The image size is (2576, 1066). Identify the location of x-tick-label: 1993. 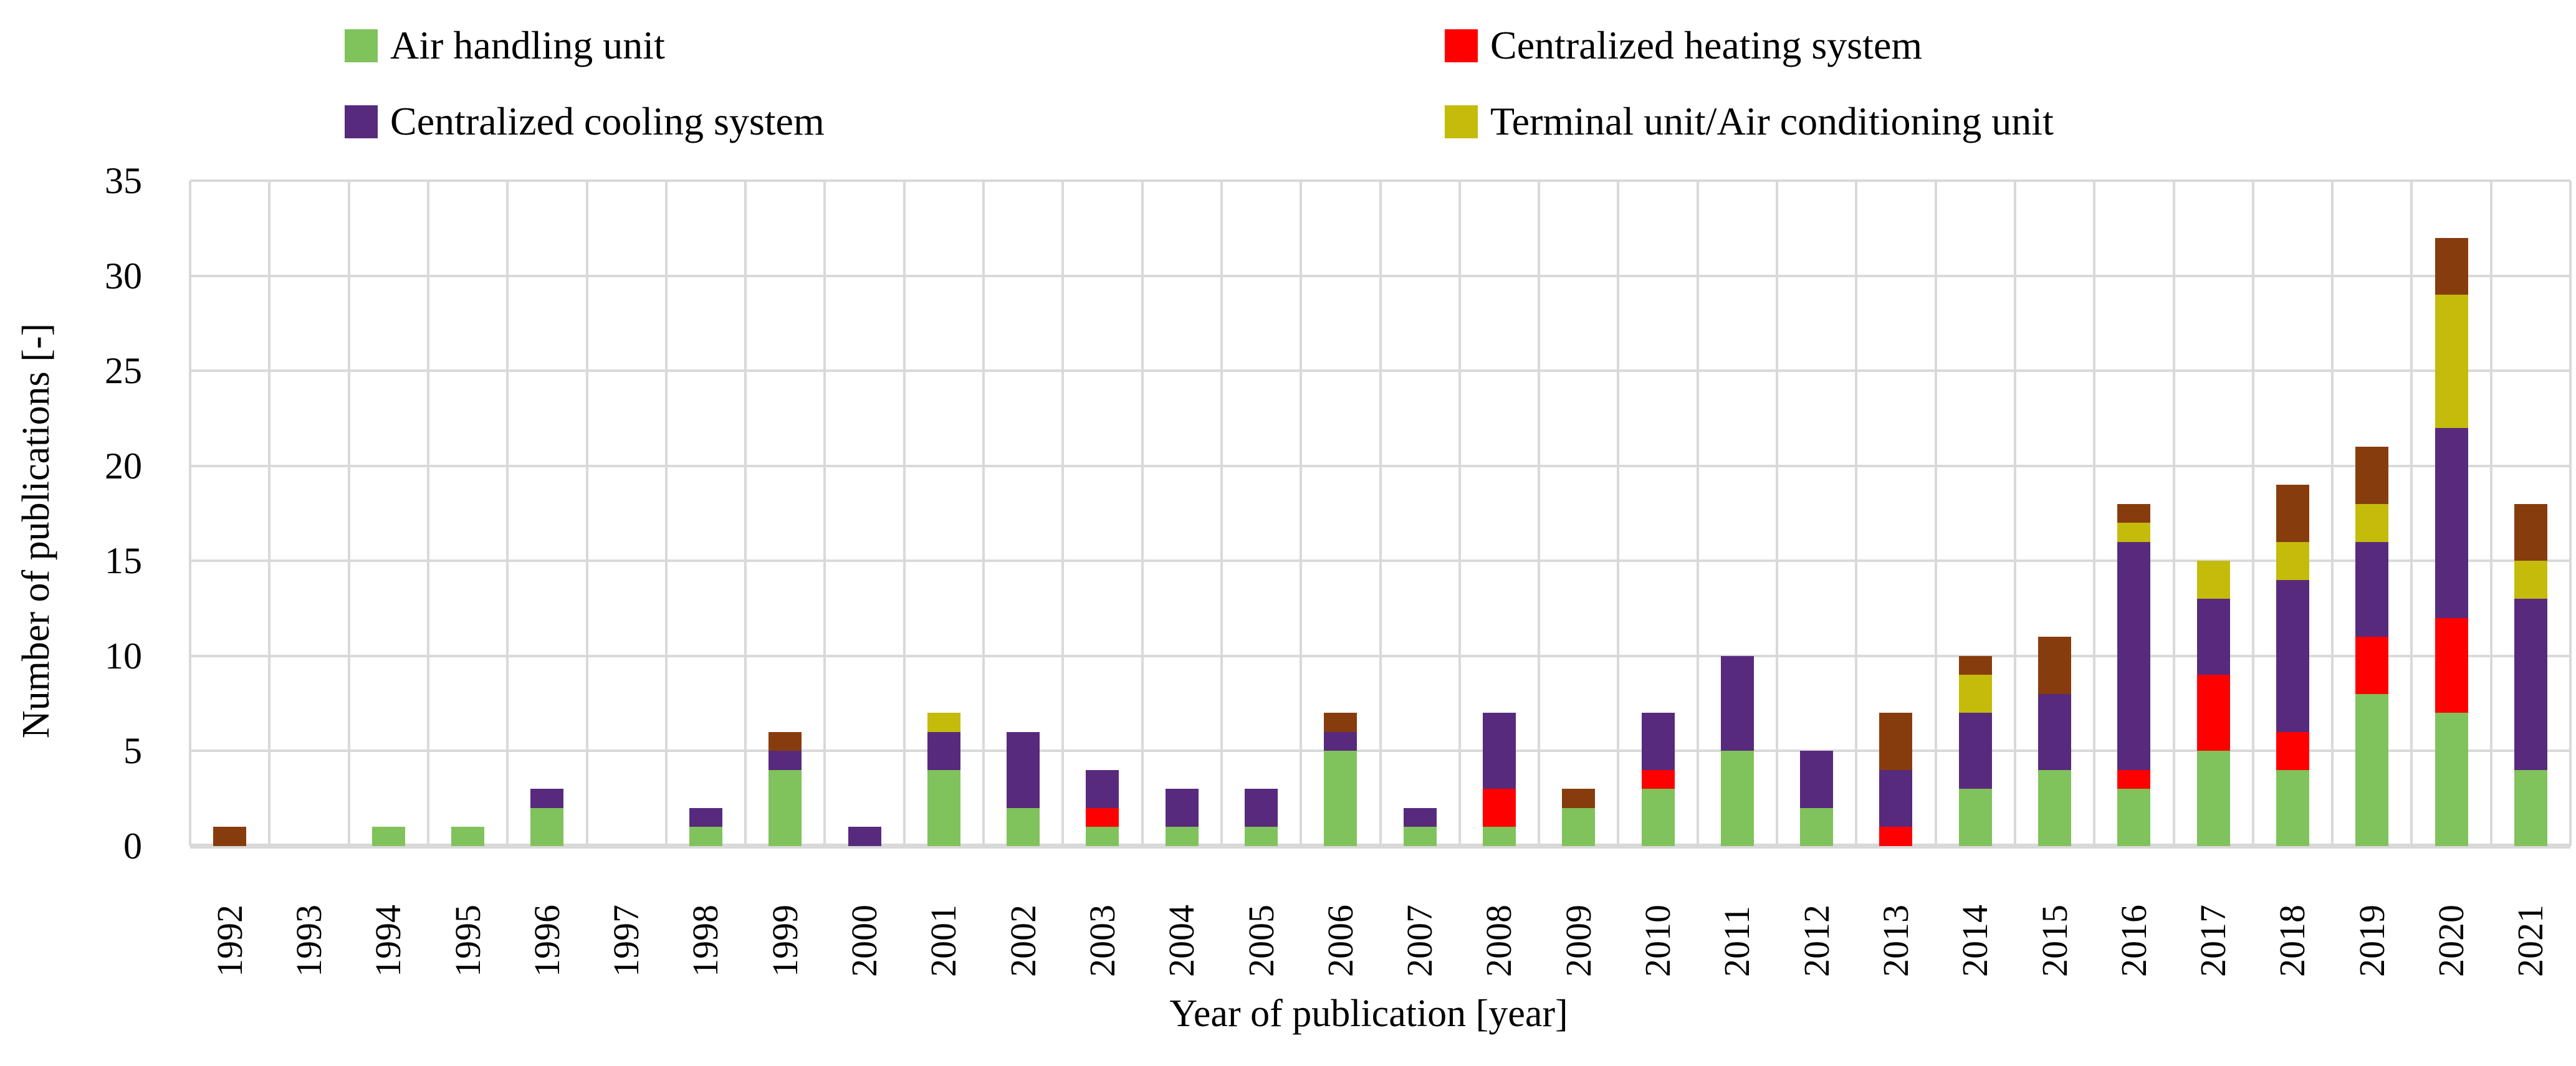
(309, 941).